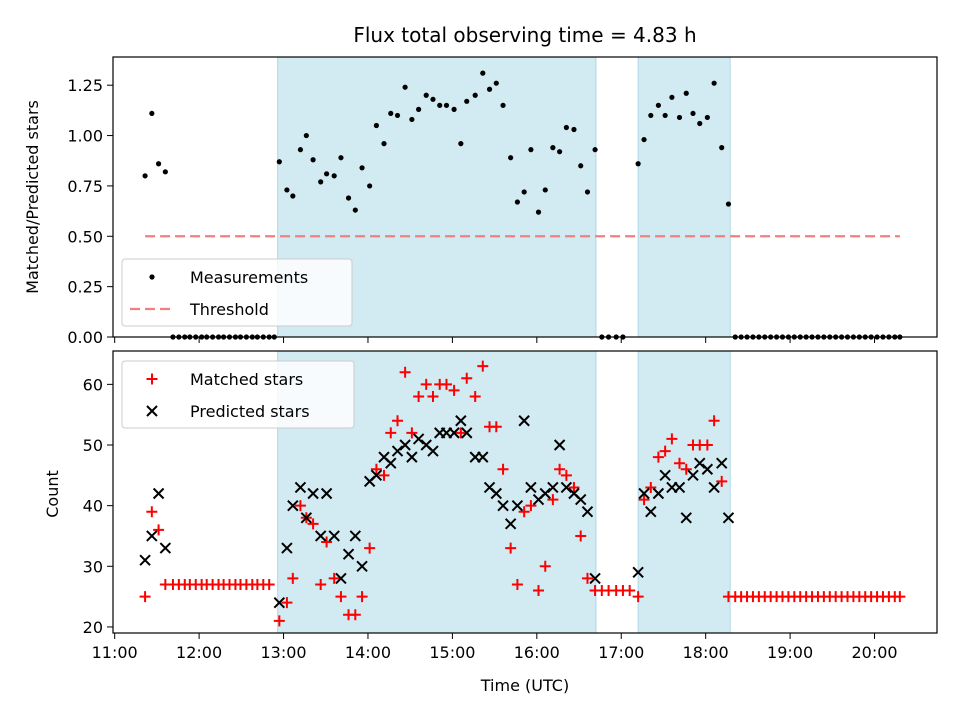 The height and width of the screenshot is (720, 960). What do you see at coordinates (199, 652) in the screenshot?
I see `x-tick-label: 12:00` at bounding box center [199, 652].